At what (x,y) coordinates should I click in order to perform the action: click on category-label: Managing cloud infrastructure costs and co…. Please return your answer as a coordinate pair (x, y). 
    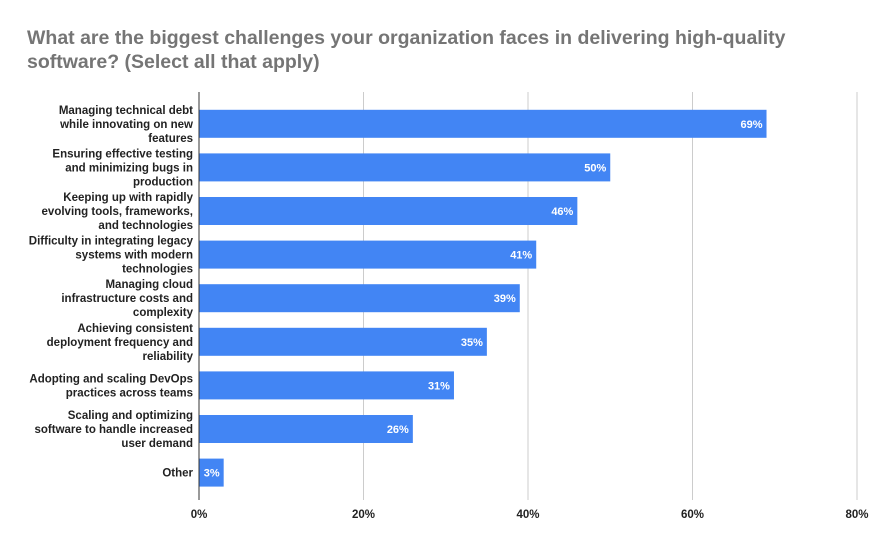
    Looking at the image, I should click on (127, 299).